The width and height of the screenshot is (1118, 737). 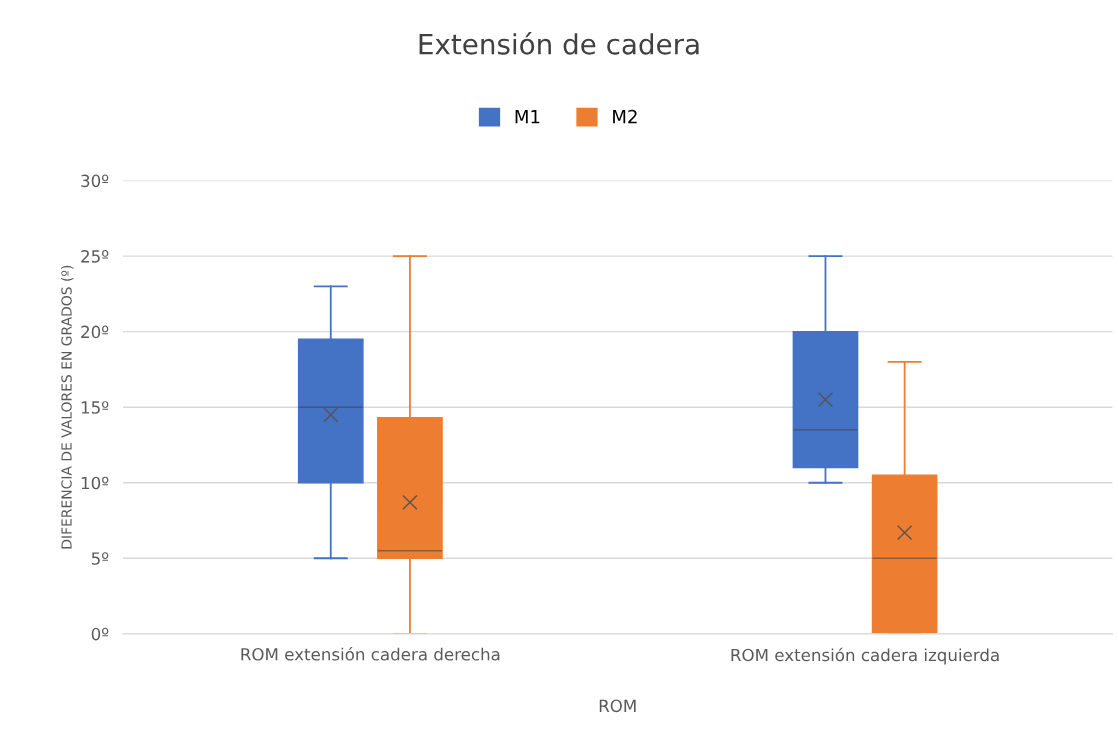 What do you see at coordinates (95, 181) in the screenshot?
I see `y-tick-label: 30º` at bounding box center [95, 181].